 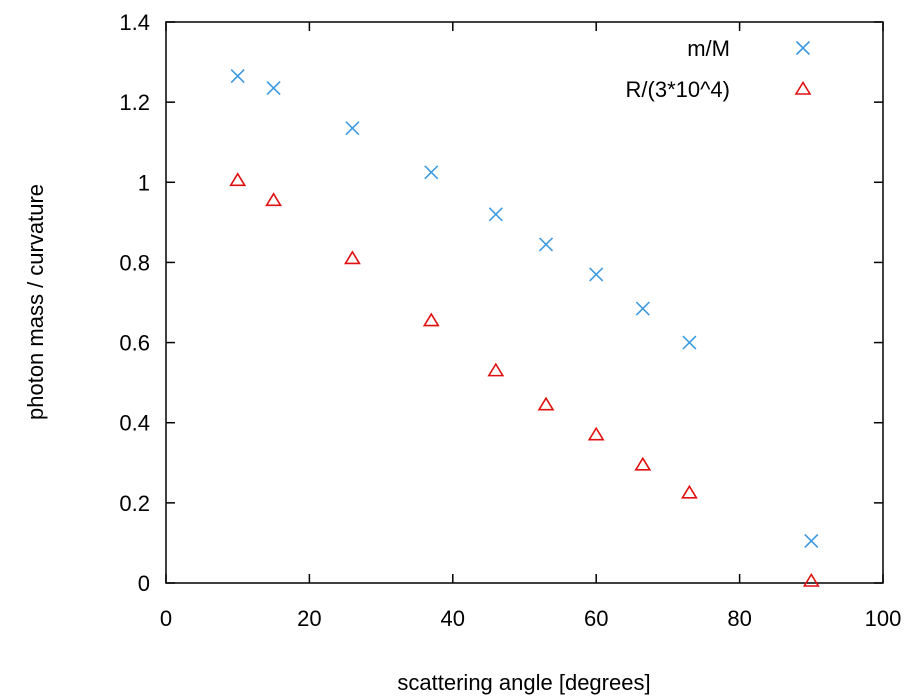 What do you see at coordinates (35, 302) in the screenshot?
I see `y-axis-title: photon mass / curvature` at bounding box center [35, 302].